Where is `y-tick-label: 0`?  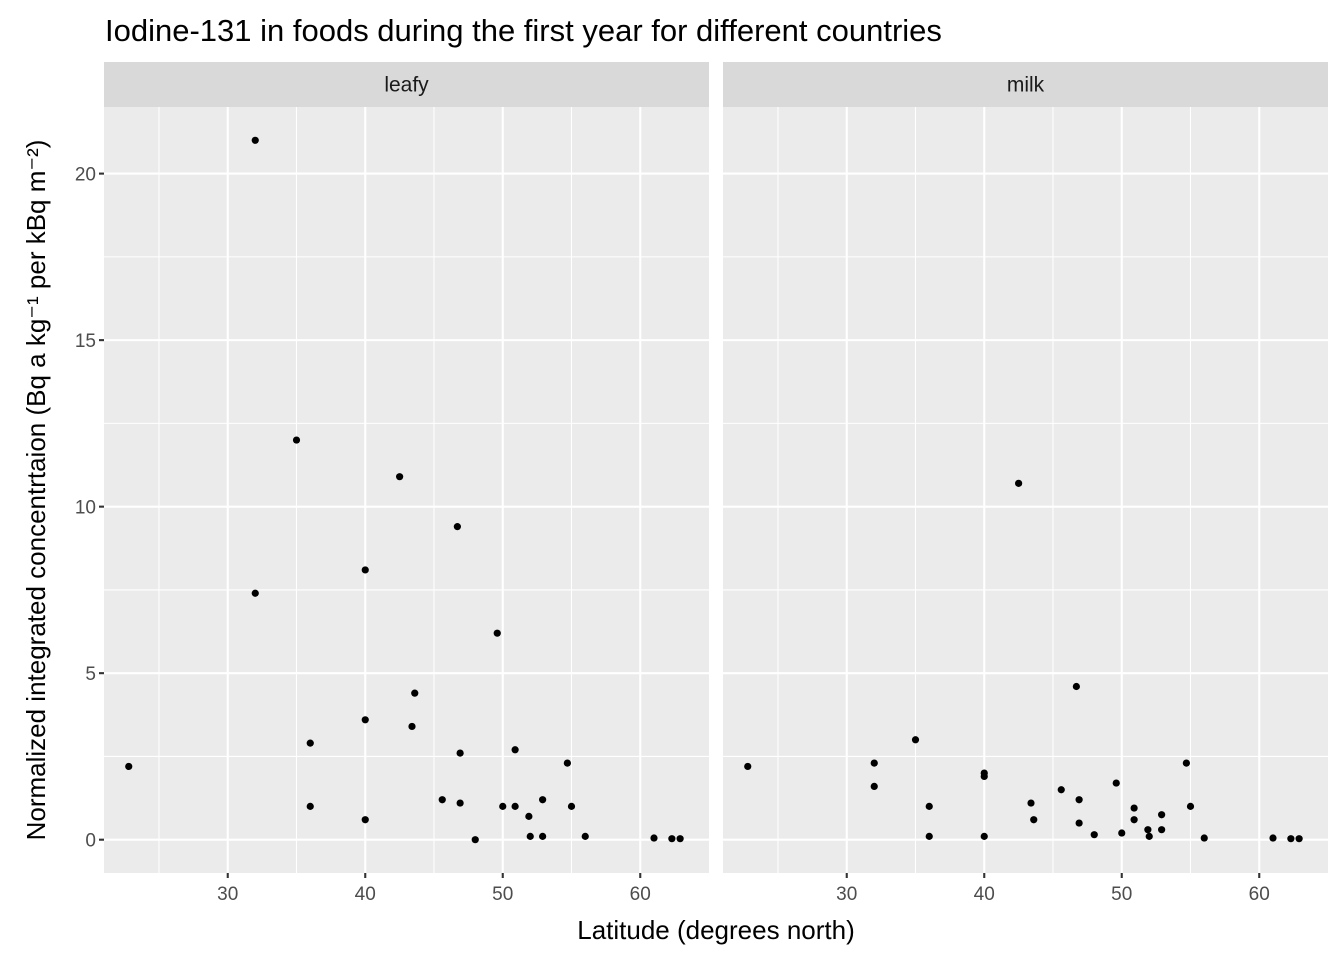
y-tick-label: 0 is located at coordinates (90, 841).